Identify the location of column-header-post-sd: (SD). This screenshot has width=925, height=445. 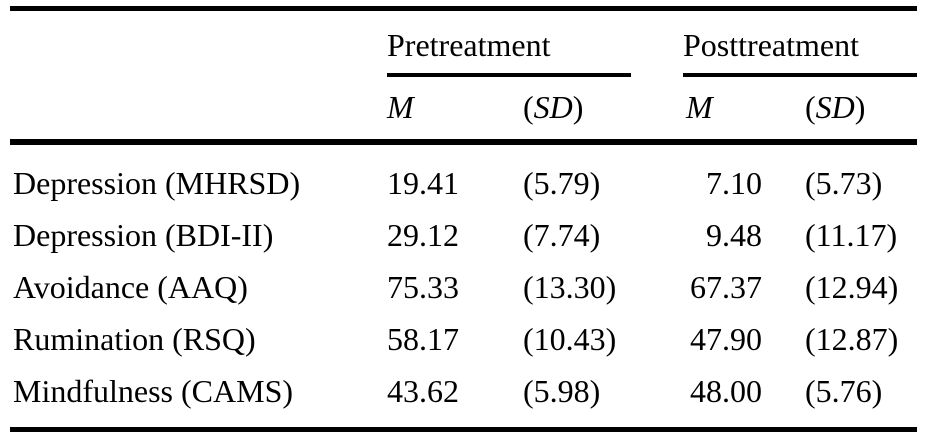
(839, 111).